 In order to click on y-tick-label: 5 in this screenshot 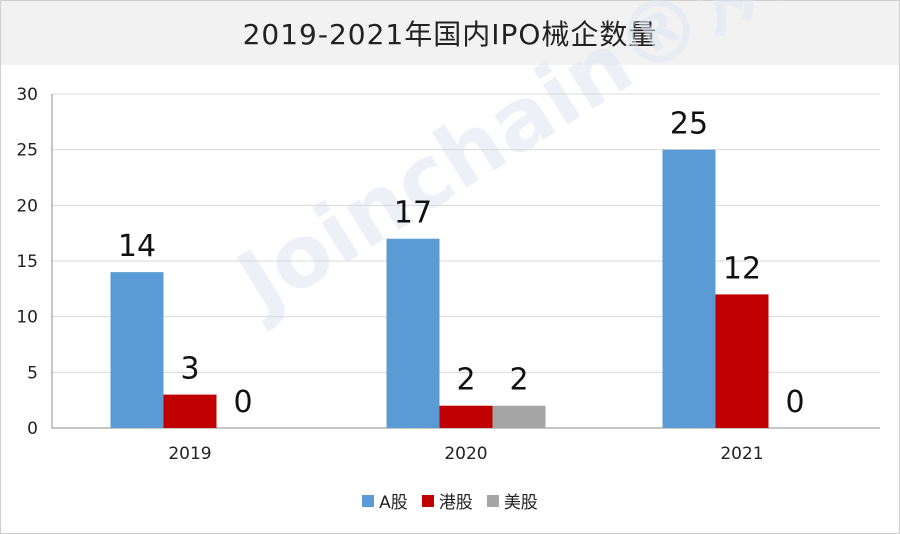, I will do `click(32, 373)`.